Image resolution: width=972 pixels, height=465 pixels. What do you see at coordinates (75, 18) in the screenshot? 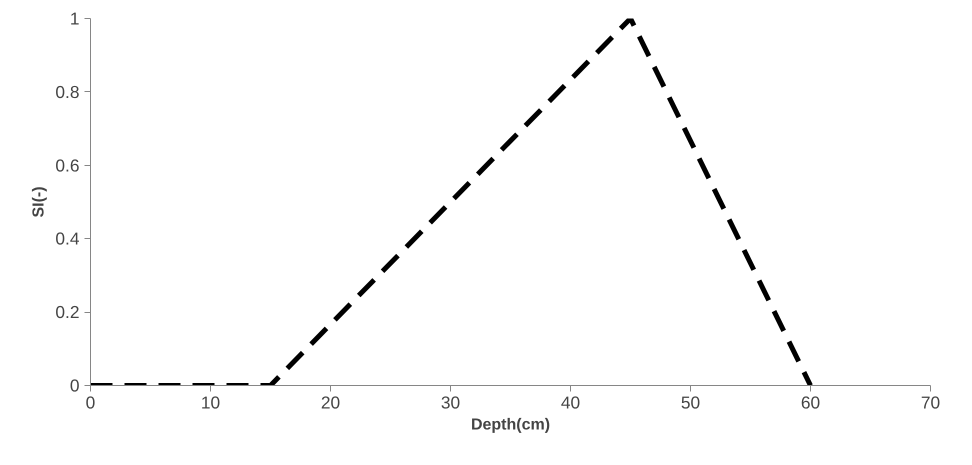
I see `y-tick-label: 1` at bounding box center [75, 18].